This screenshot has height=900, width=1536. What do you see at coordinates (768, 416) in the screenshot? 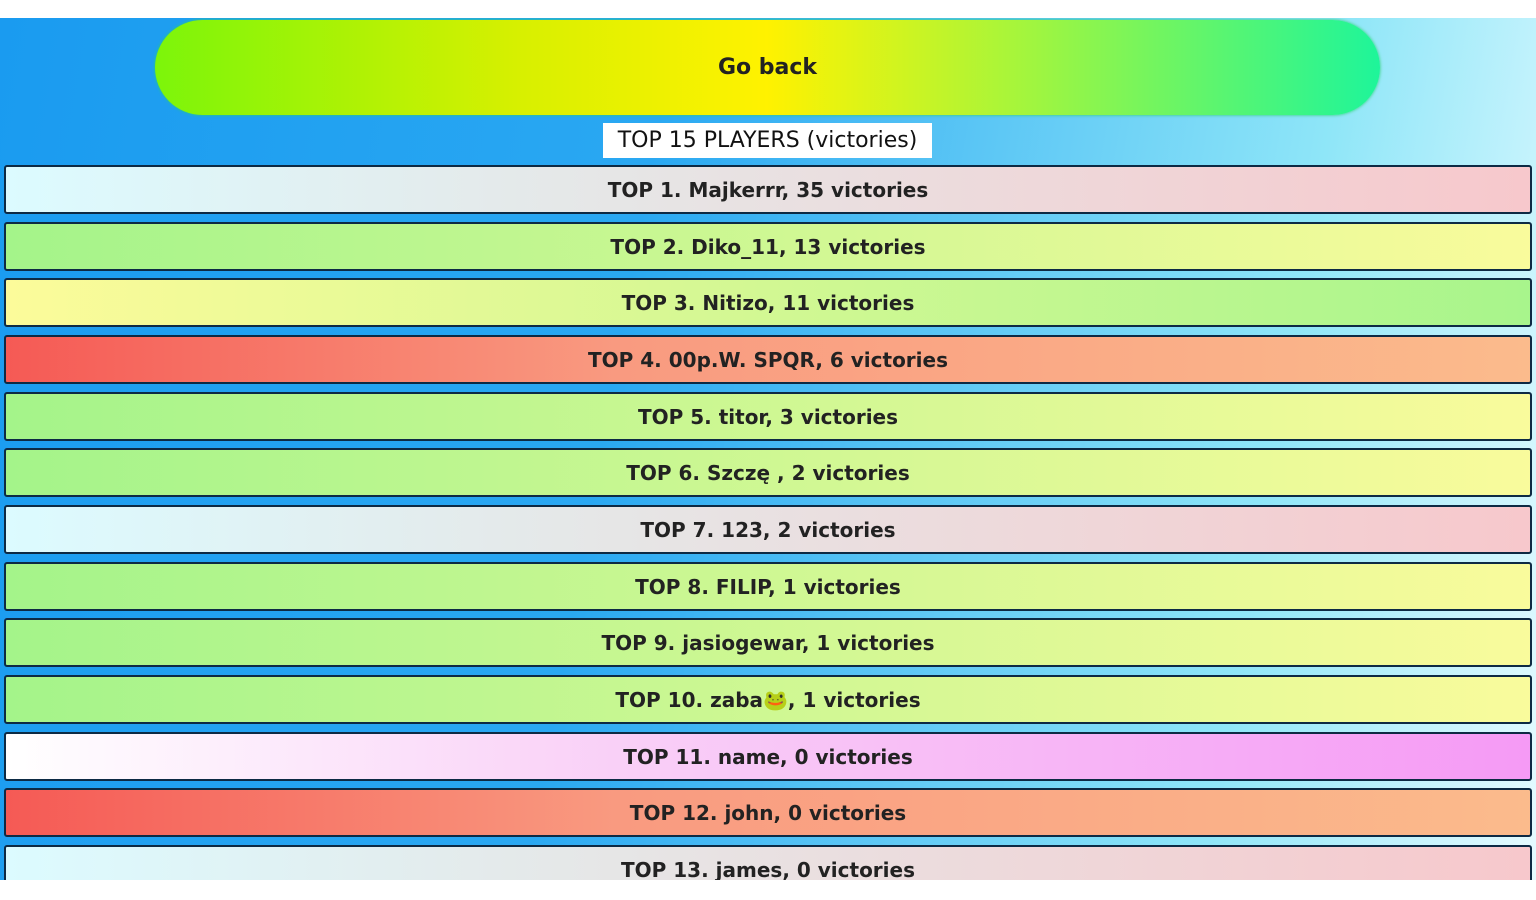
I see `leaderboard-row: TOP 5. titor, 3 victories` at bounding box center [768, 416].